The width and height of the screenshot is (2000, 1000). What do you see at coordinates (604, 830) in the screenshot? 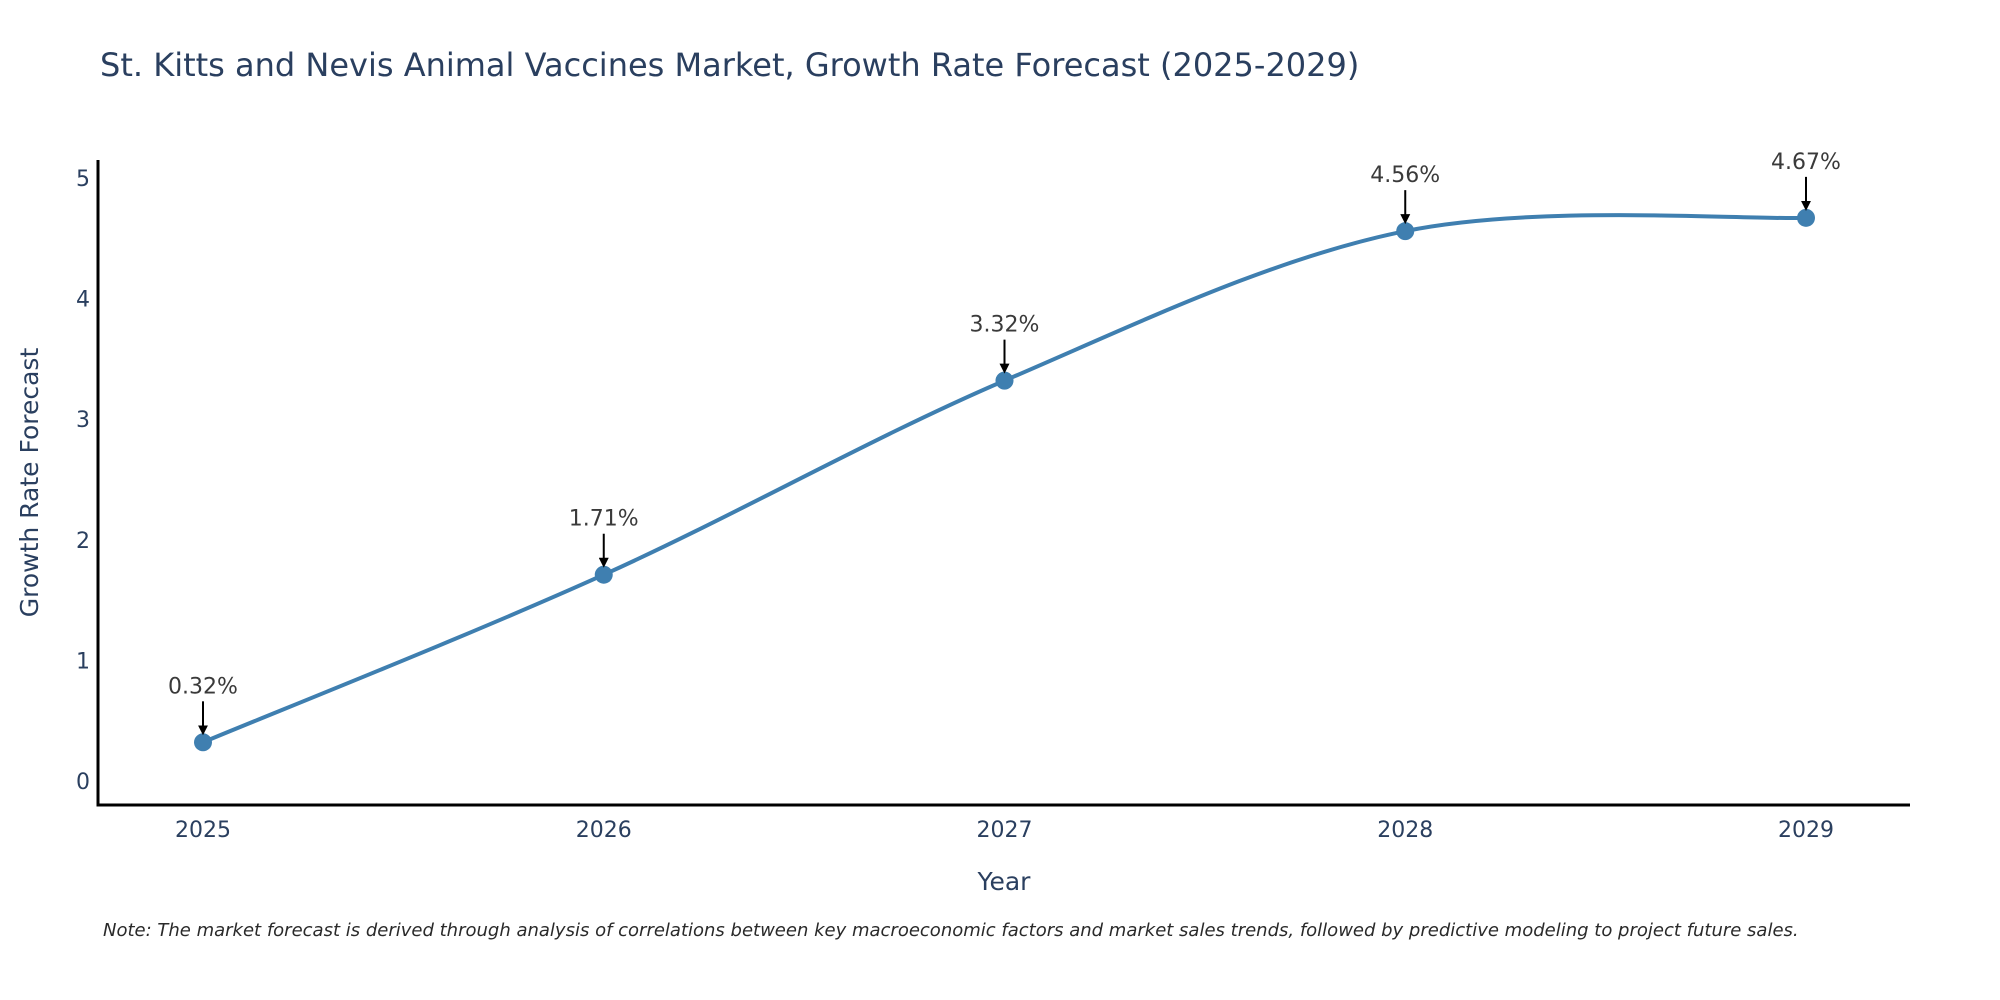
I see `x-tick-label: 2026` at bounding box center [604, 830].